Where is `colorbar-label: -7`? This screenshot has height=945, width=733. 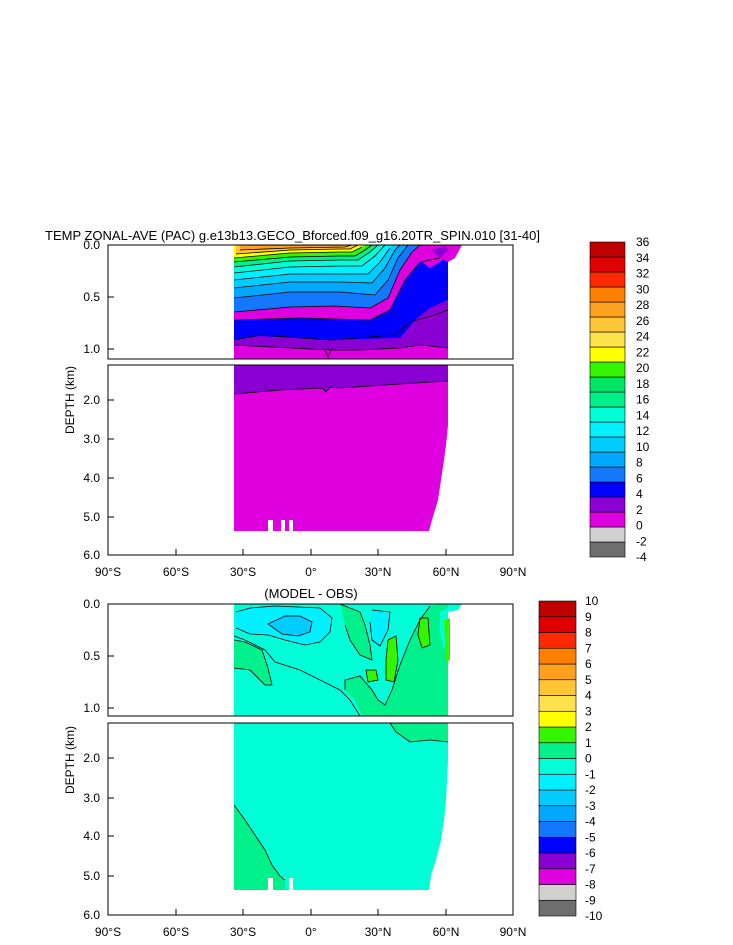 colorbar-label: -7 is located at coordinates (590, 869).